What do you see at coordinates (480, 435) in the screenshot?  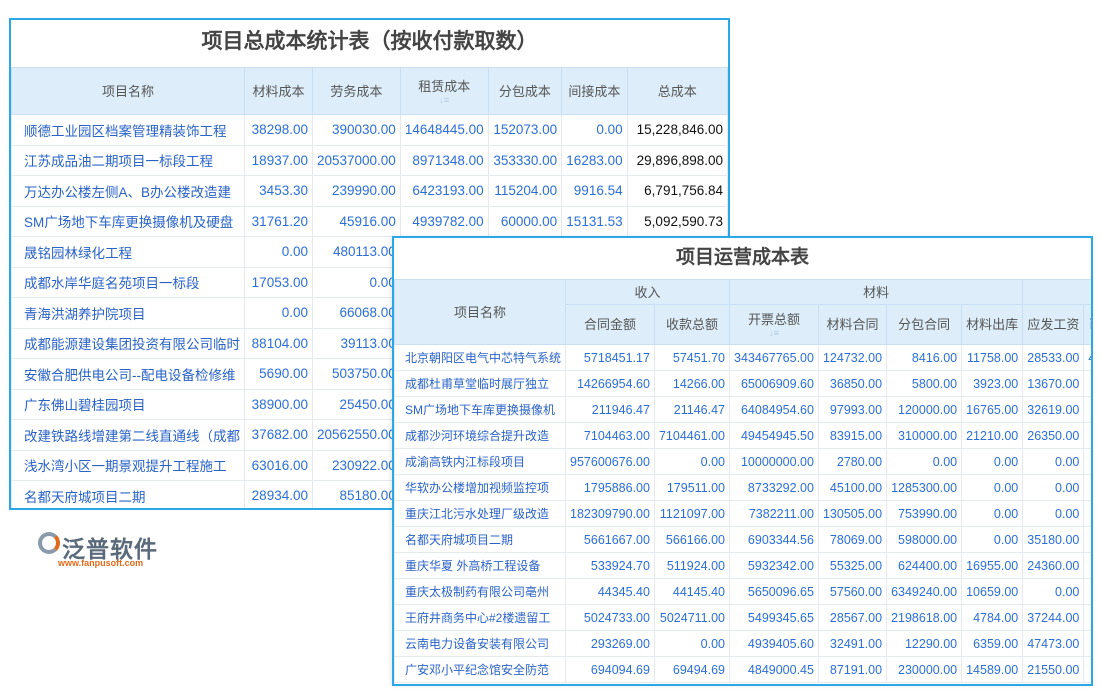 I see `project-name-link: 成都沙河环境综合提升改造` at bounding box center [480, 435].